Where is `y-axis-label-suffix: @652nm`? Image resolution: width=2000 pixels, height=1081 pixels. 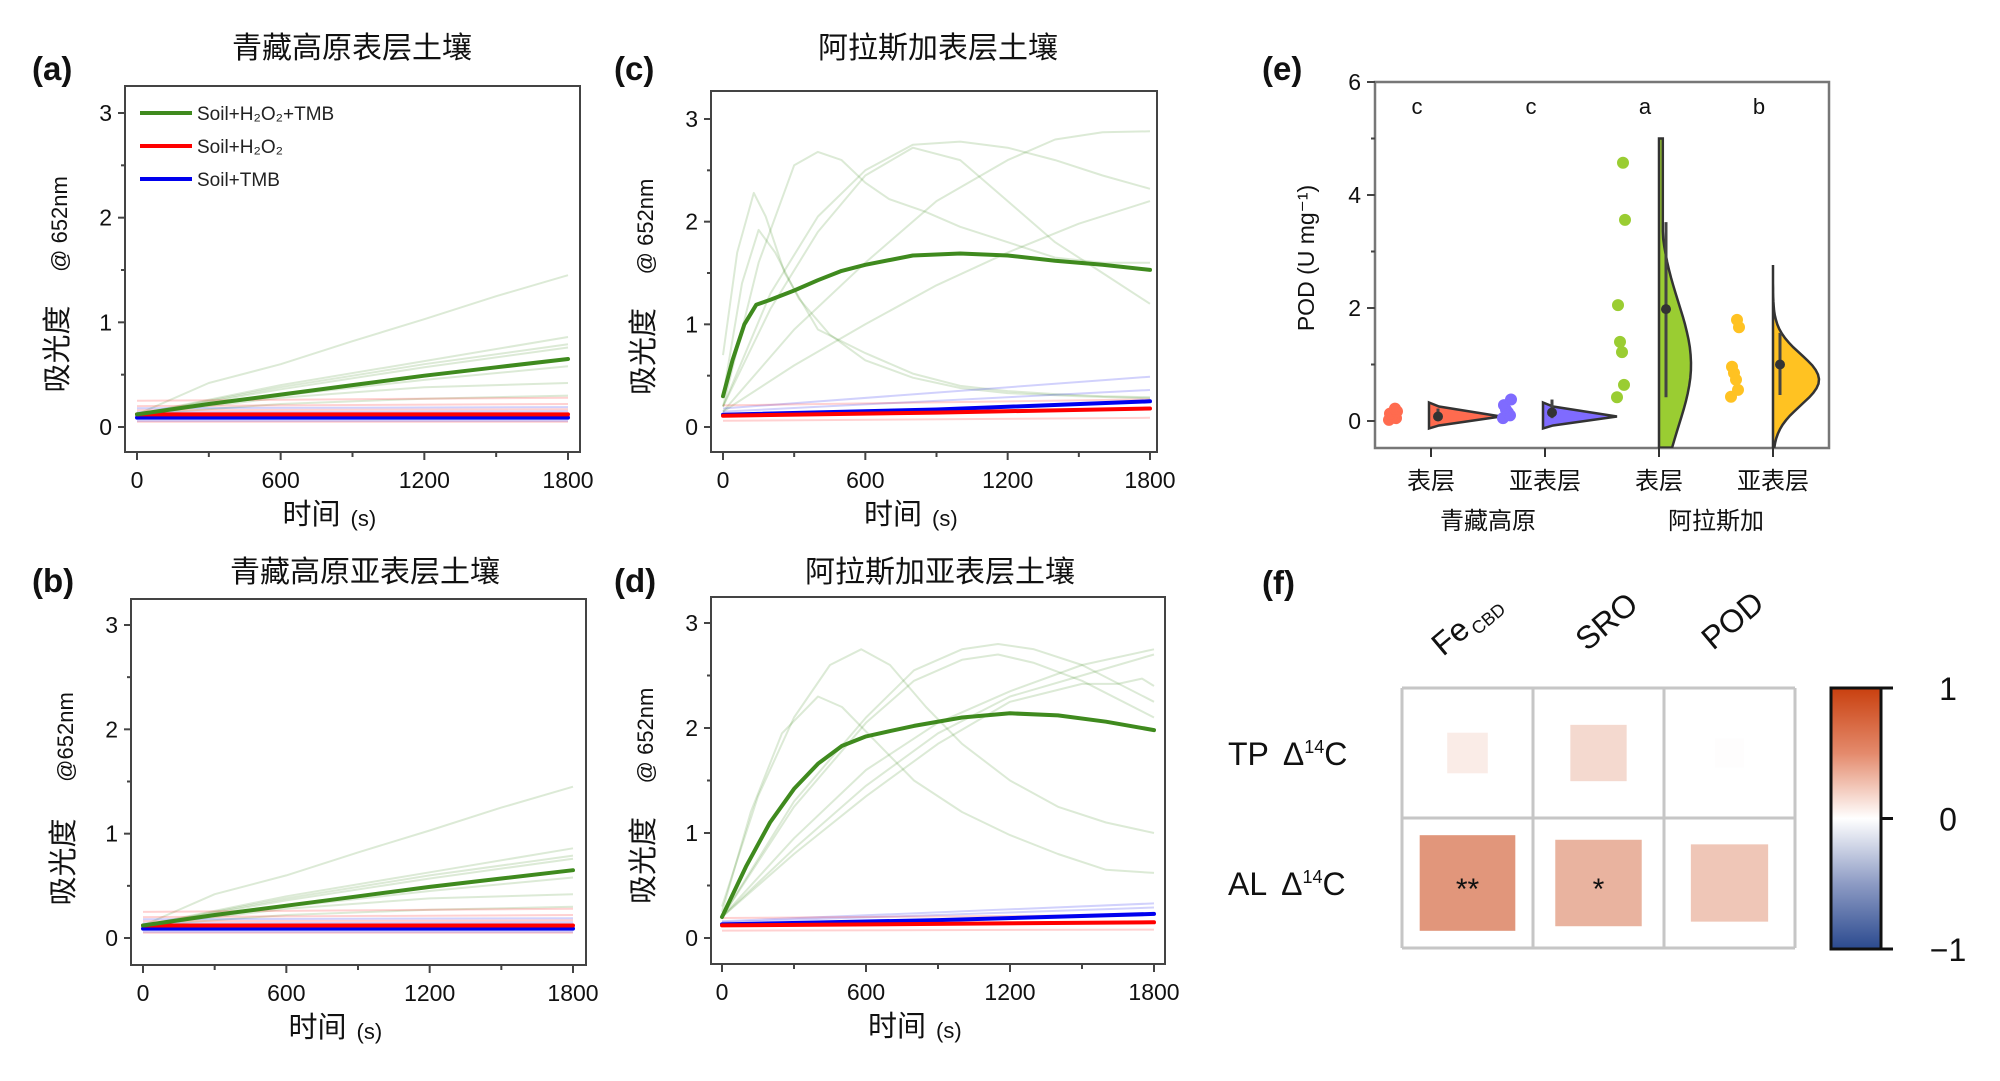 y-axis-label-suffix: @652nm is located at coordinates (65, 737).